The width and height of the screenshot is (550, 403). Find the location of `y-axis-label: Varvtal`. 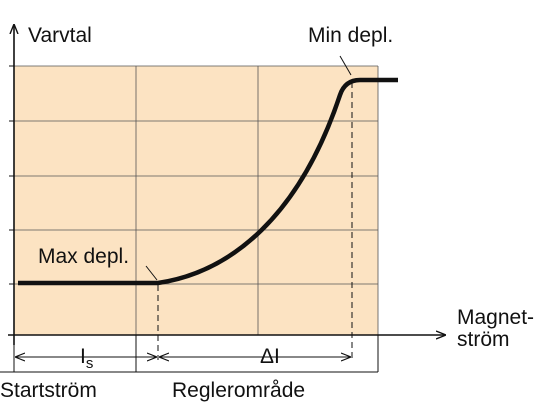

y-axis-label: Varvtal is located at coordinates (60, 35).